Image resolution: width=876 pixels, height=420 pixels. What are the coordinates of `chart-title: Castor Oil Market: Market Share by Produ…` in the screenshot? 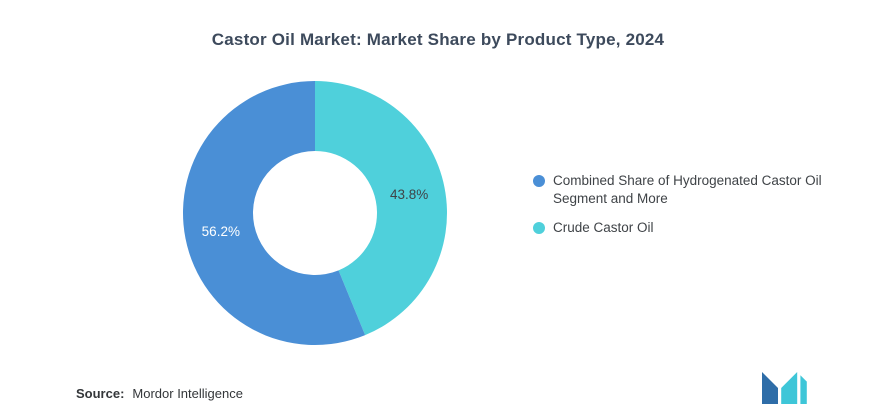 It's located at (438, 39).